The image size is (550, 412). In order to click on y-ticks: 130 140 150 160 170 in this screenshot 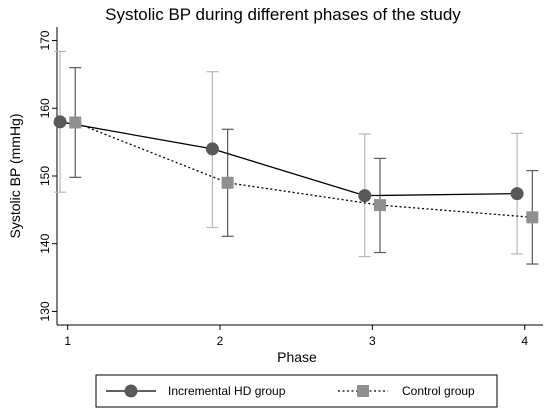, I will do `click(47, 175)`.